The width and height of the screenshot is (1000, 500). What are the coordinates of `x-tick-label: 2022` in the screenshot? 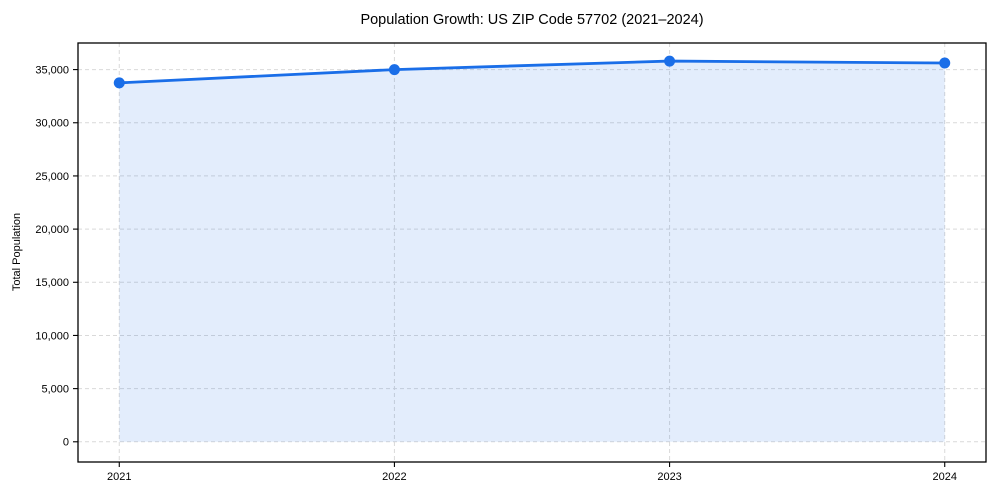 It's located at (394, 477).